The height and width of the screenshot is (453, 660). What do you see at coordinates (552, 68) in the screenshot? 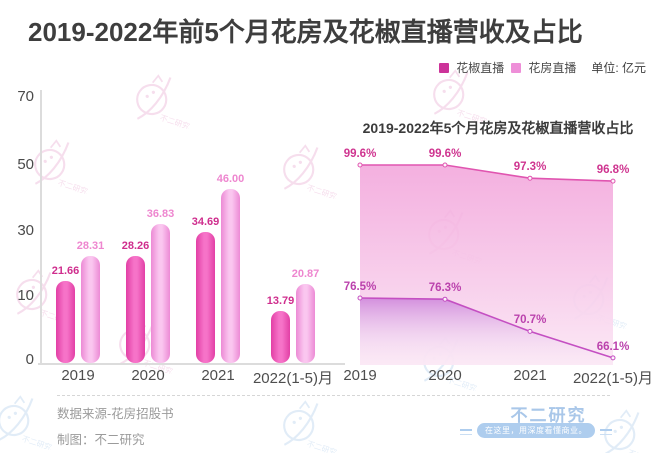
I see `legend-label-huafang: 花房直播` at bounding box center [552, 68].